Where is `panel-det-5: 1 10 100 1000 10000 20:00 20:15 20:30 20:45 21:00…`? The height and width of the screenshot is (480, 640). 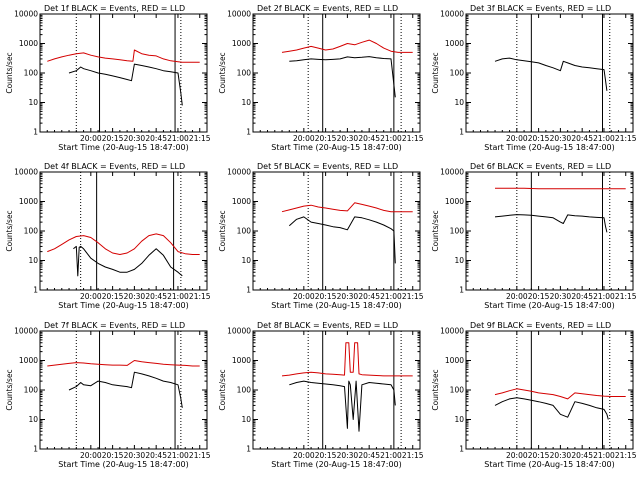
panel-det-5: 1 10 100 1000 10000 20:00 20:15 20:30 20:45 21:00… is located at coordinates (321, 236).